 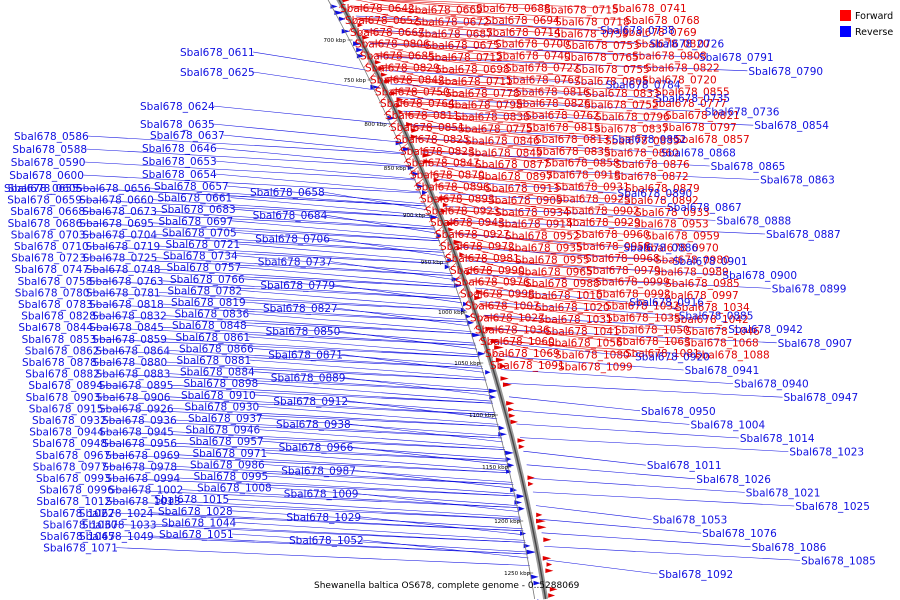 What do you see at coordinates (692, 92) in the screenshot?
I see `gene-label: Sbal678_0855` at bounding box center [692, 92].